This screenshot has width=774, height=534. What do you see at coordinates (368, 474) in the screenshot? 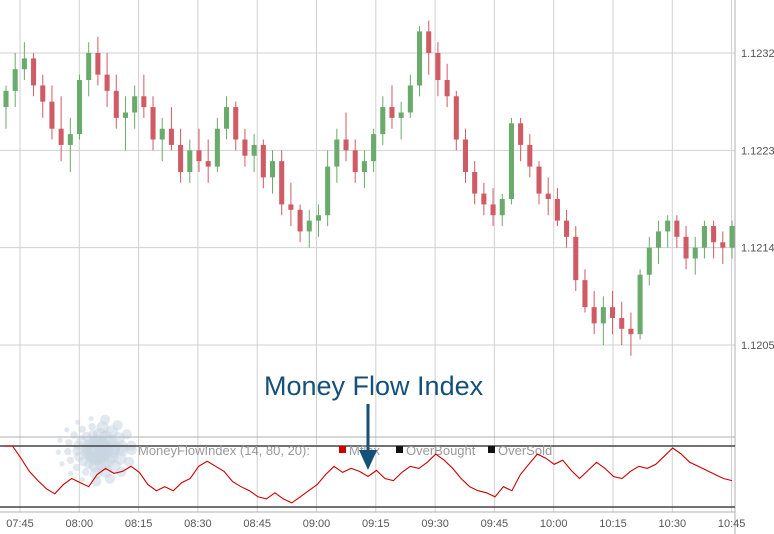
I see `mfi-line` at bounding box center [368, 474].